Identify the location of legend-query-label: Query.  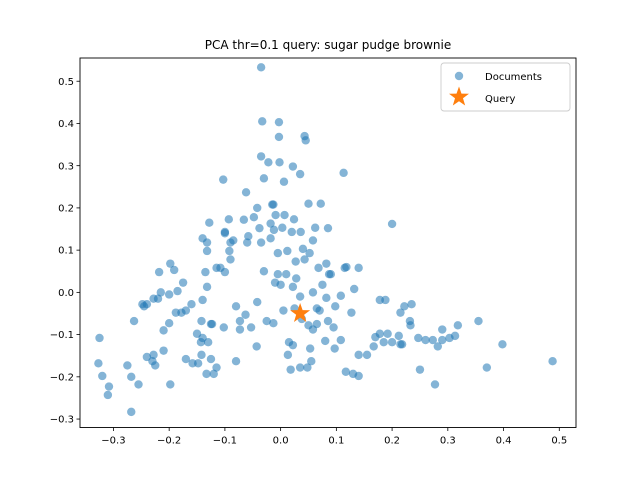
(500, 99).